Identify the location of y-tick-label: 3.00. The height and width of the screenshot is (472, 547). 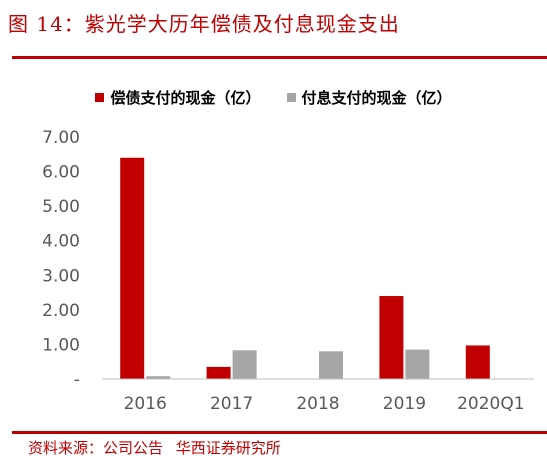
(61, 276).